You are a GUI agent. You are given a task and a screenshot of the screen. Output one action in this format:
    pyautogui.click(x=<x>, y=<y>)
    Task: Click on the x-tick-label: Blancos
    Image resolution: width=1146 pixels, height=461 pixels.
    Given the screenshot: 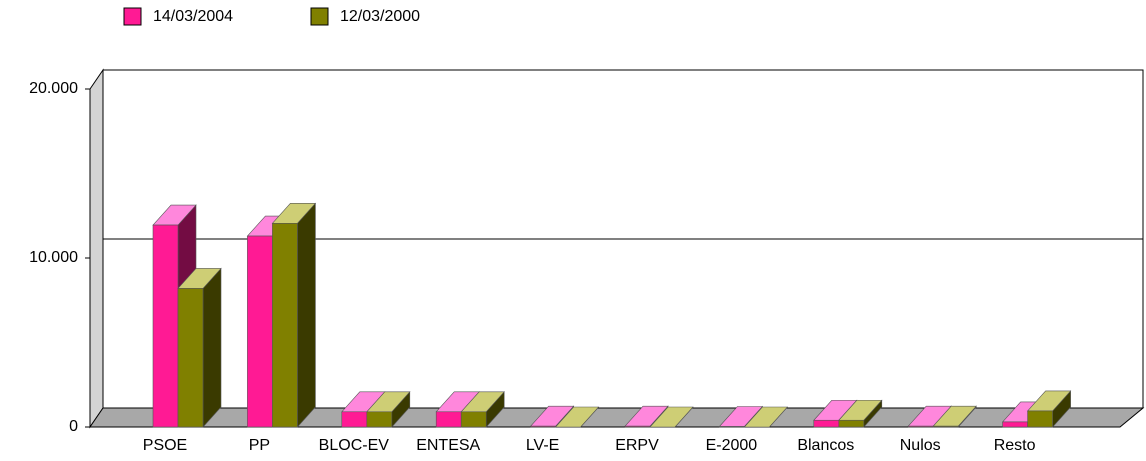 What is the action you would take?
    pyautogui.click(x=825, y=445)
    